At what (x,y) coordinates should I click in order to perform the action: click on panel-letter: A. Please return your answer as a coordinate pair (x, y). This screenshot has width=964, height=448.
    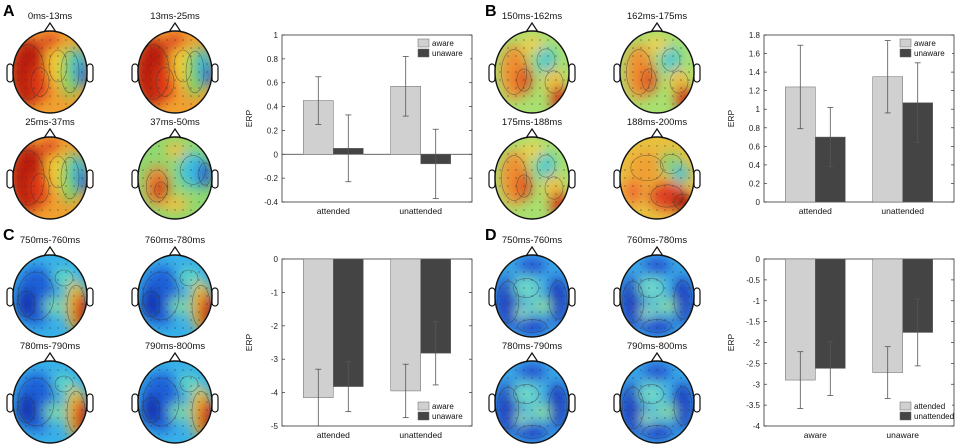
    Looking at the image, I should click on (9, 11).